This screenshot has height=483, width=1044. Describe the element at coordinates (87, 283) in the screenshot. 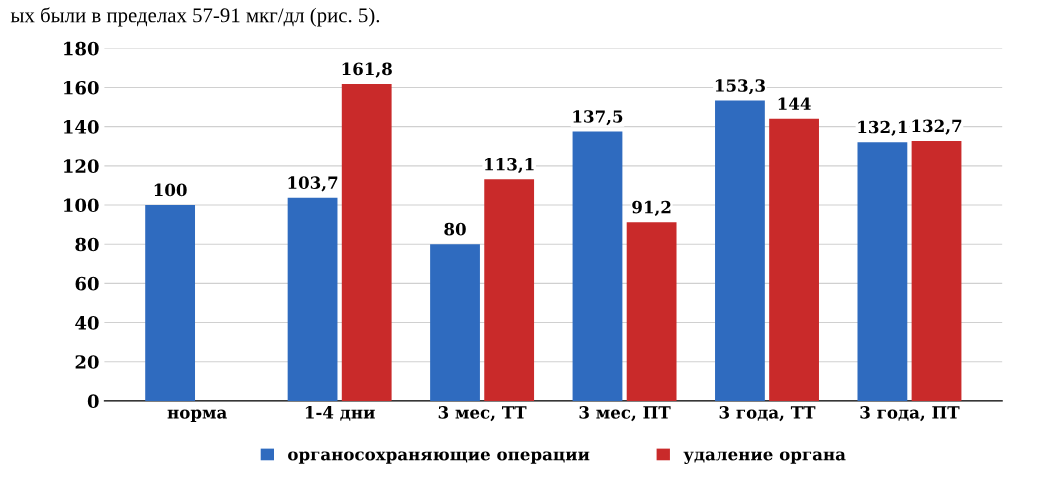

I see `y-tick-label: 60` at that location.